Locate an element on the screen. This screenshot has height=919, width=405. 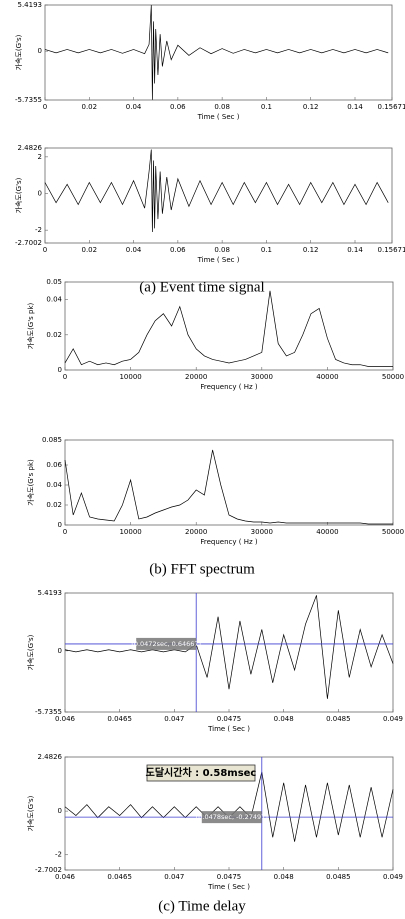
readout-text: (0.0478sec, -0.27497) is located at coordinates (232, 817).